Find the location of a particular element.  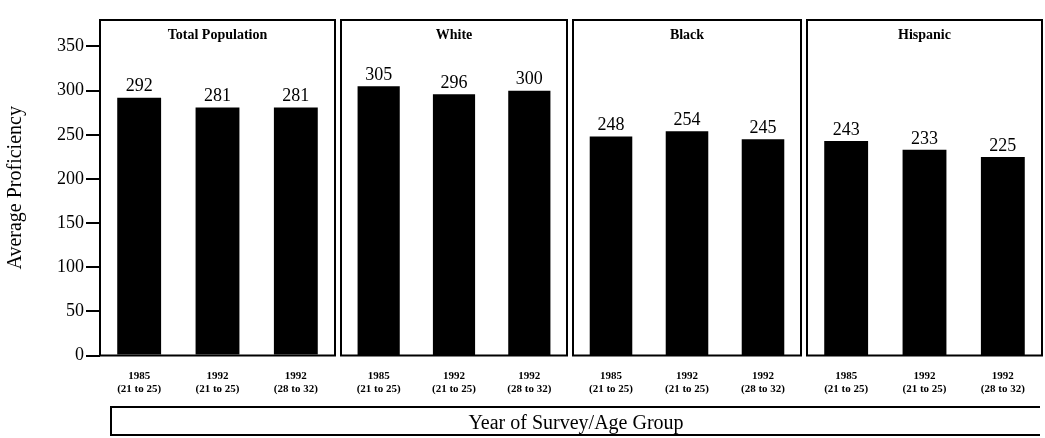

text: White is located at coordinates (454, 34).